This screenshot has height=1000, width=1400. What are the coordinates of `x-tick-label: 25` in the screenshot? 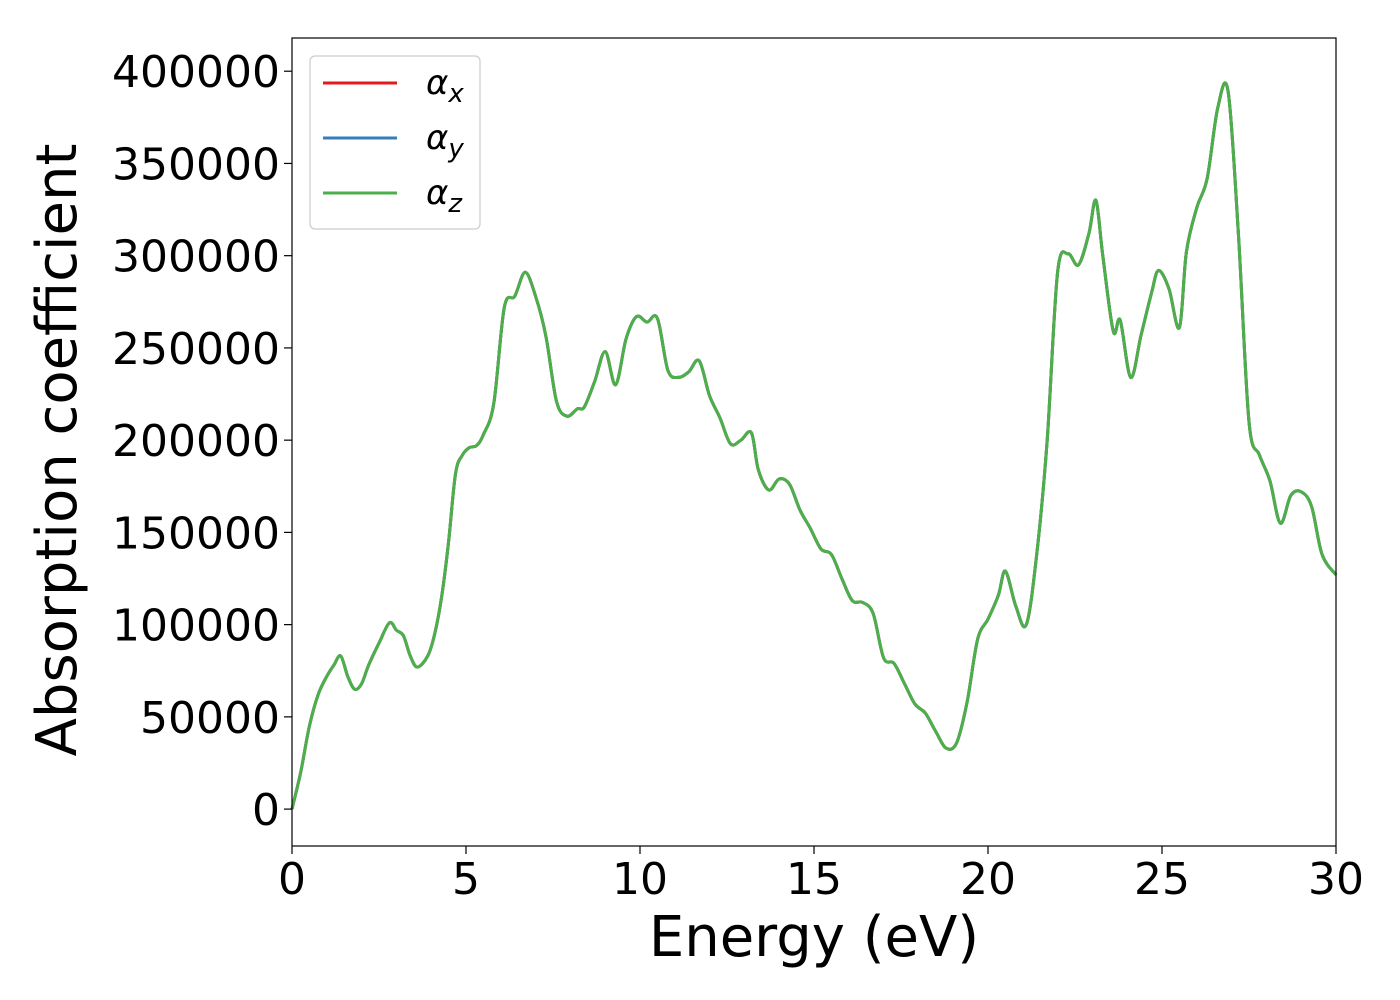 It's located at (1162, 879).